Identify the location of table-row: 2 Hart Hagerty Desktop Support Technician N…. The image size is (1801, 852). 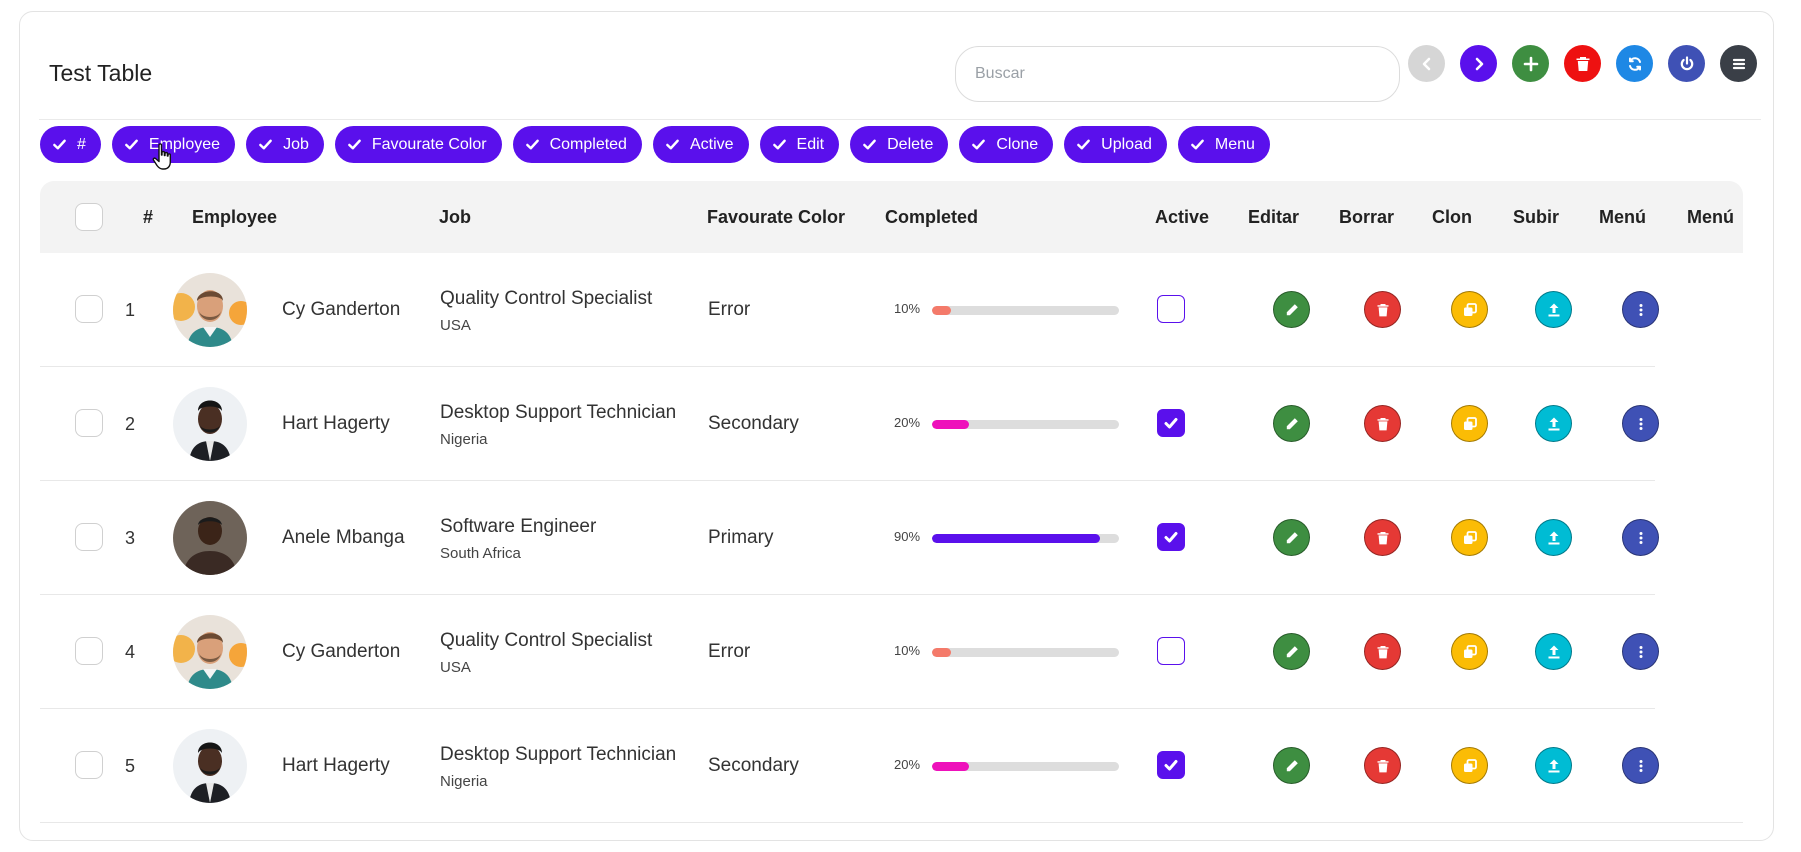
(891, 424).